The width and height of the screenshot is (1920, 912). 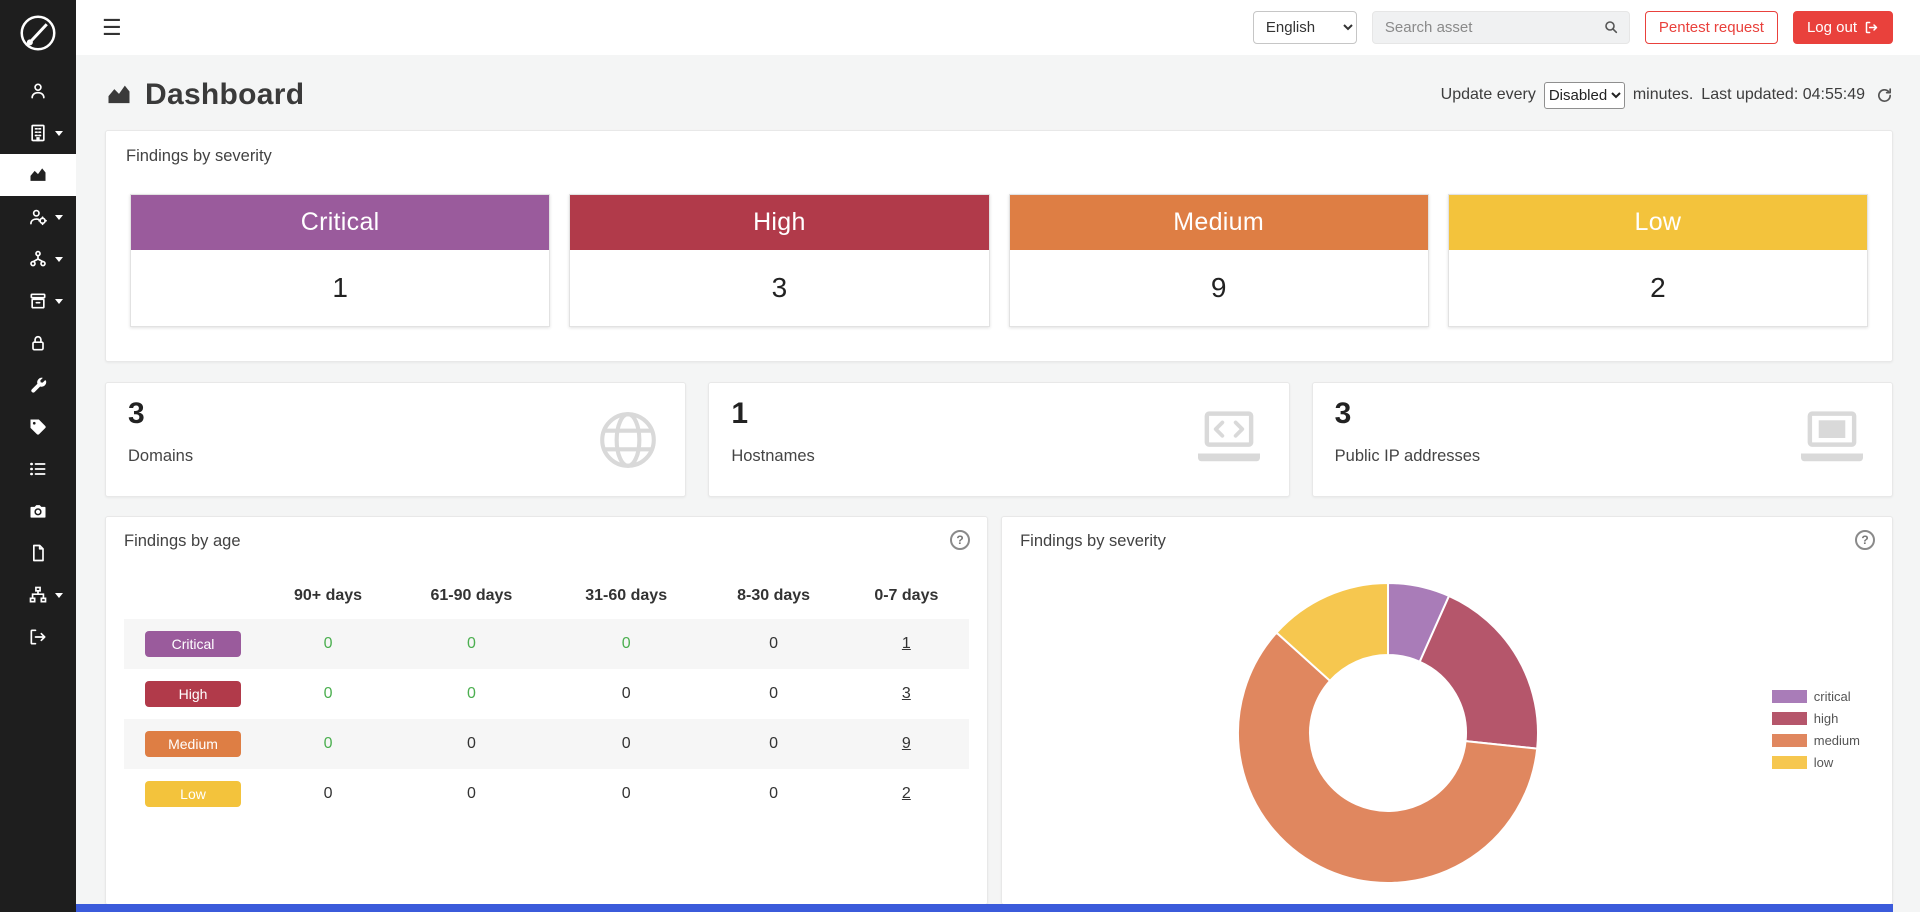 What do you see at coordinates (1657, 260) in the screenshot?
I see `severity-box-low: Low 2` at bounding box center [1657, 260].